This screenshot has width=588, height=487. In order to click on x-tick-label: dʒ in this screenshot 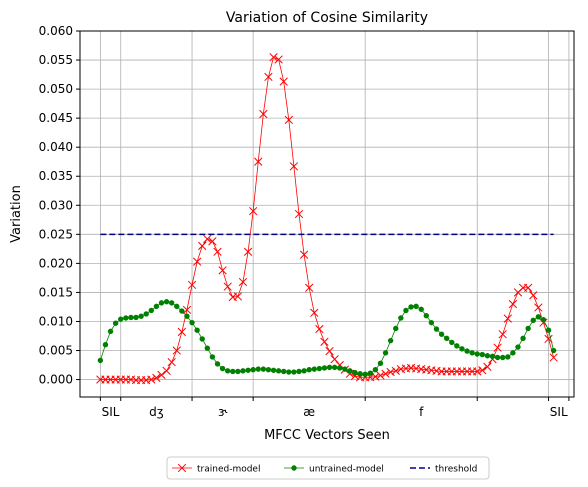, I will do `click(156, 412)`.